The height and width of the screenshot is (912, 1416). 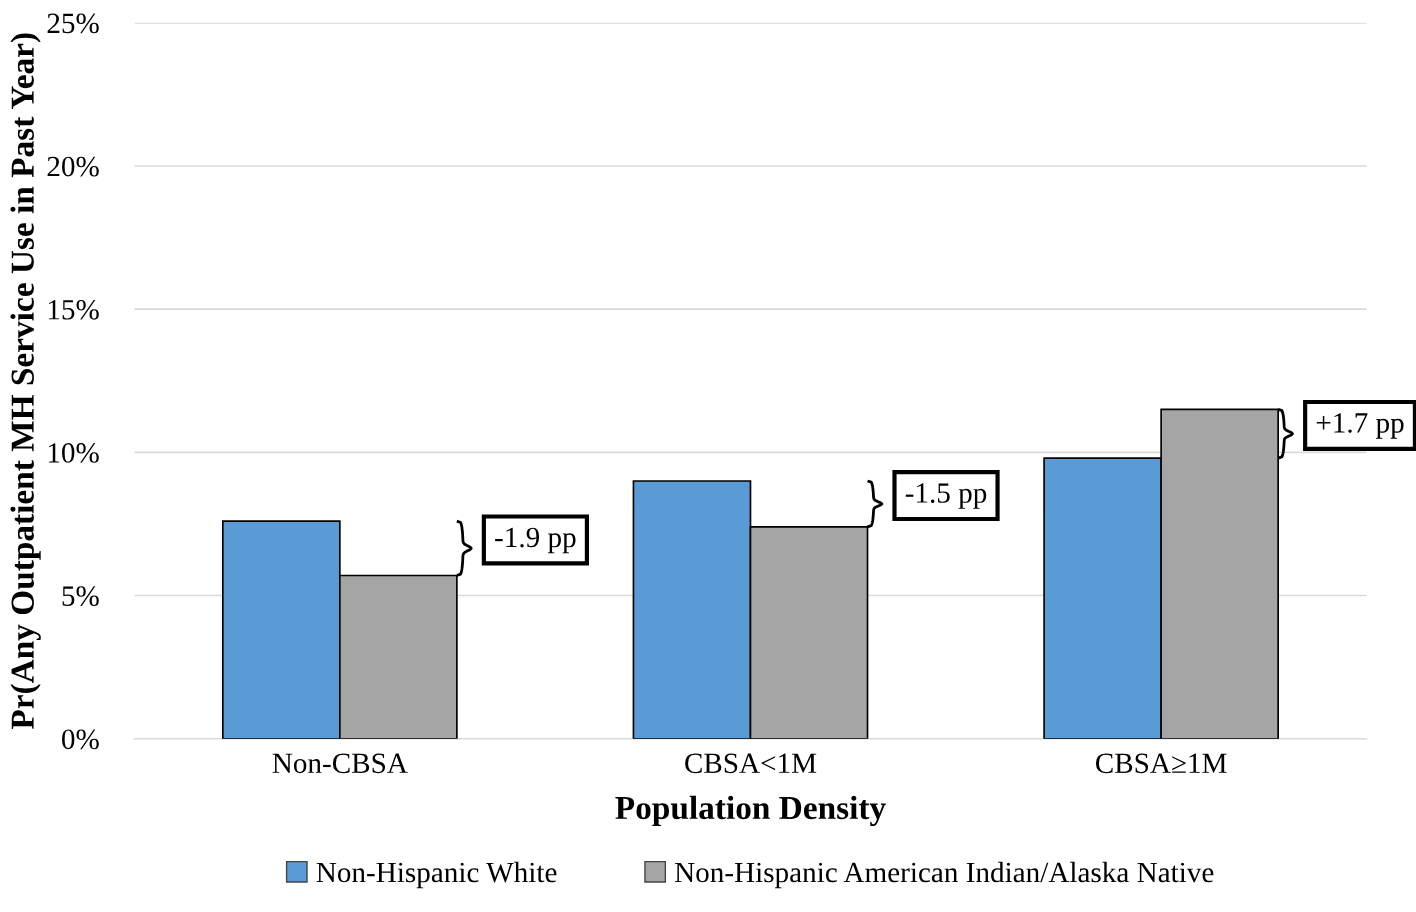 What do you see at coordinates (80, 596) in the screenshot?
I see `y-tick-label: 5%` at bounding box center [80, 596].